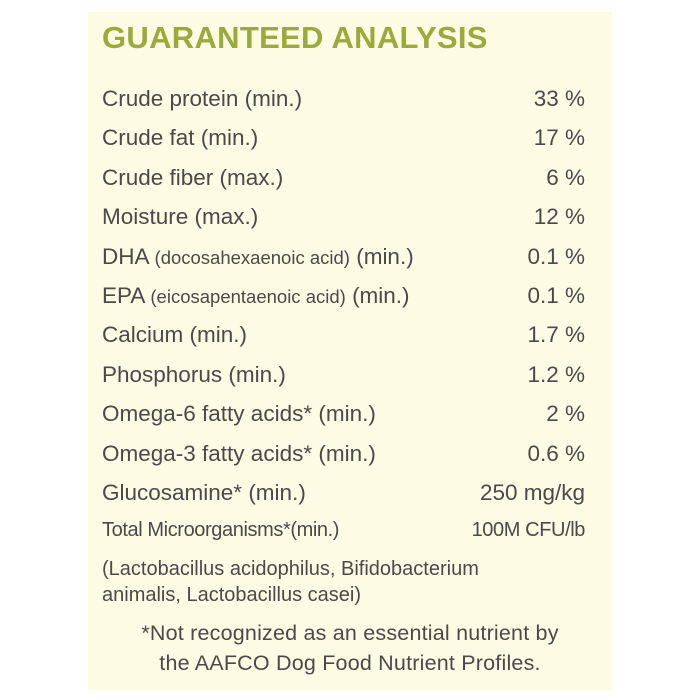 The height and width of the screenshot is (700, 700). I want to click on analysis-row: Crude protein (min.) 33 %, so click(343, 103).